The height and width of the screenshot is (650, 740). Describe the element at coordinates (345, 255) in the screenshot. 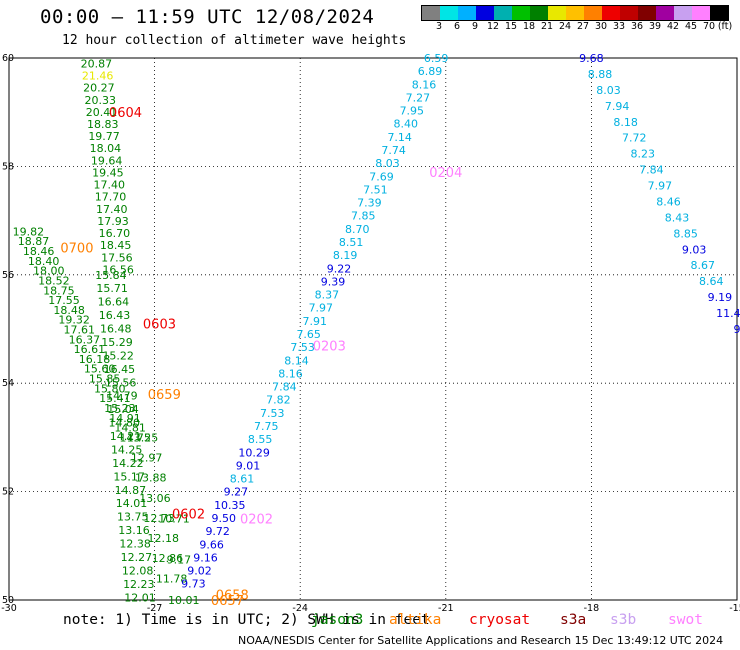

I see `wave-height-label: 8.19` at that location.